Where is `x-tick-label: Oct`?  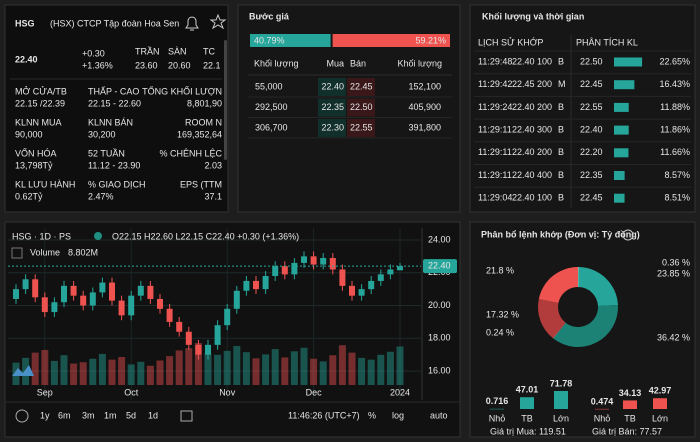
x-tick-label: Oct is located at coordinates (131, 392).